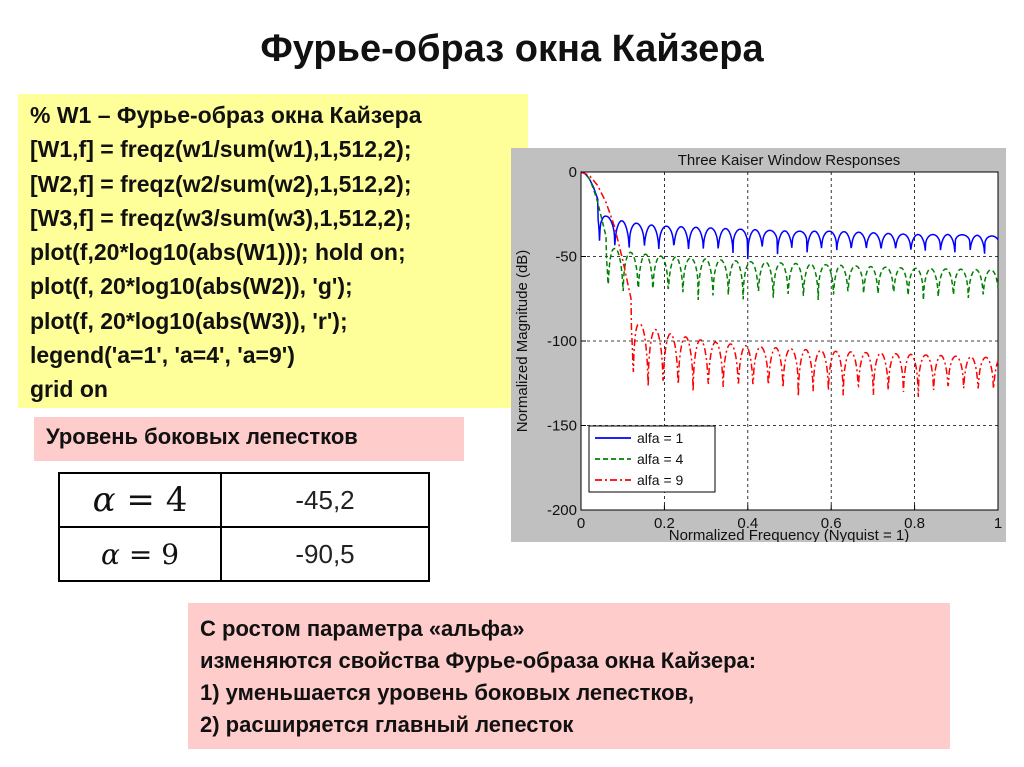  What do you see at coordinates (566, 257) in the screenshot?
I see `y-tick-label: -50` at bounding box center [566, 257].